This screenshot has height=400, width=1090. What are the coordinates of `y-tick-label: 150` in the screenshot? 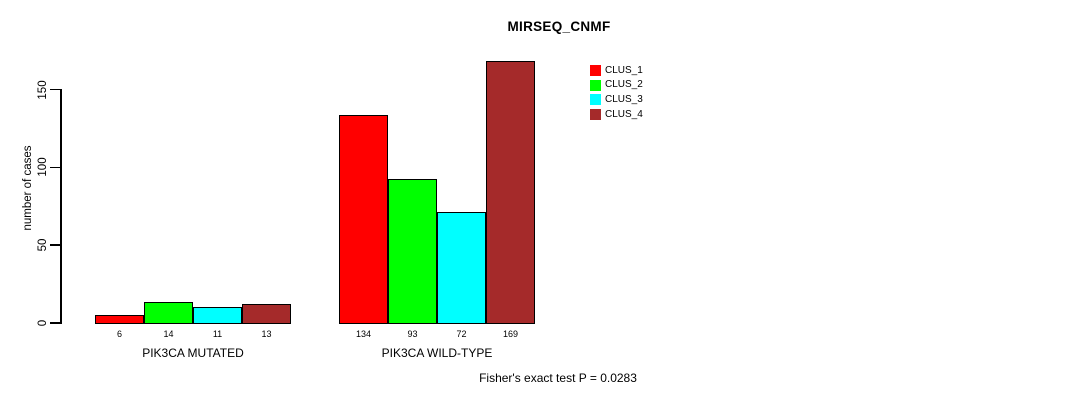 It's located at (43, 89).